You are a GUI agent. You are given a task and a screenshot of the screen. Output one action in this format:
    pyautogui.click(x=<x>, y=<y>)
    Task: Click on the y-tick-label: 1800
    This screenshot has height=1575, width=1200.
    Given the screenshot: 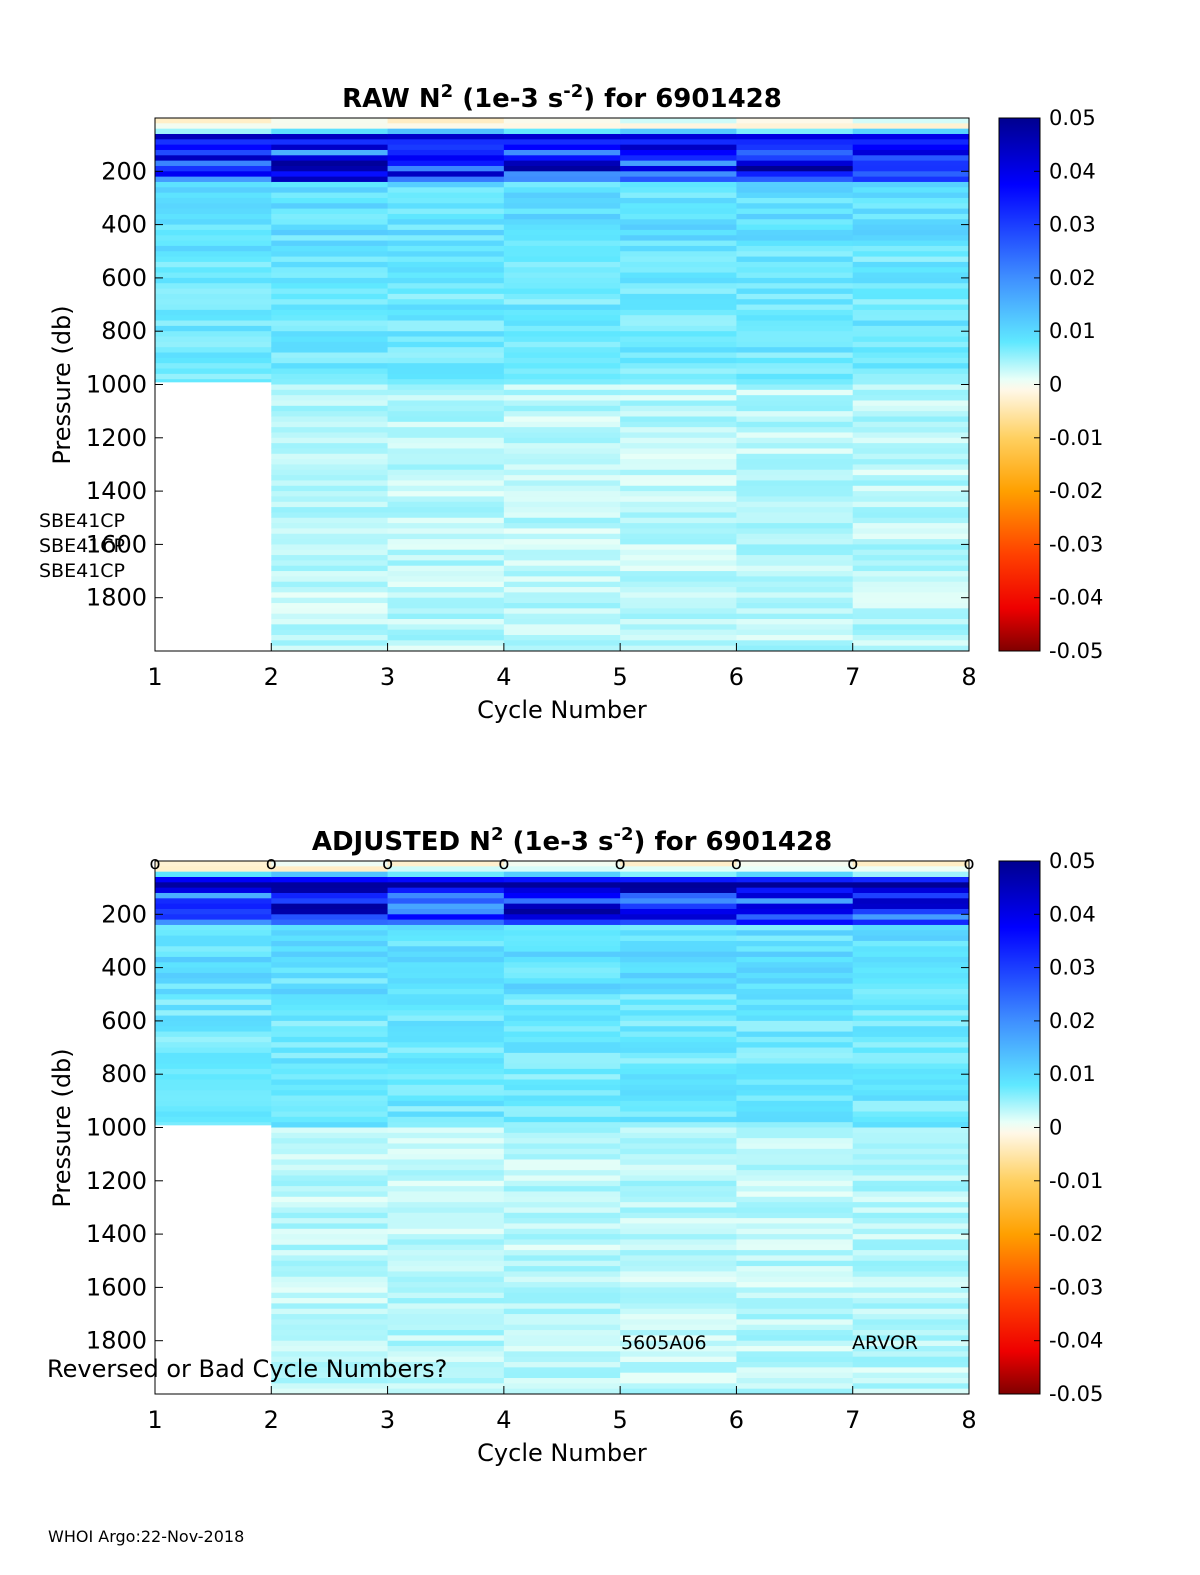 What is the action you would take?
    pyautogui.click(x=116, y=1341)
    